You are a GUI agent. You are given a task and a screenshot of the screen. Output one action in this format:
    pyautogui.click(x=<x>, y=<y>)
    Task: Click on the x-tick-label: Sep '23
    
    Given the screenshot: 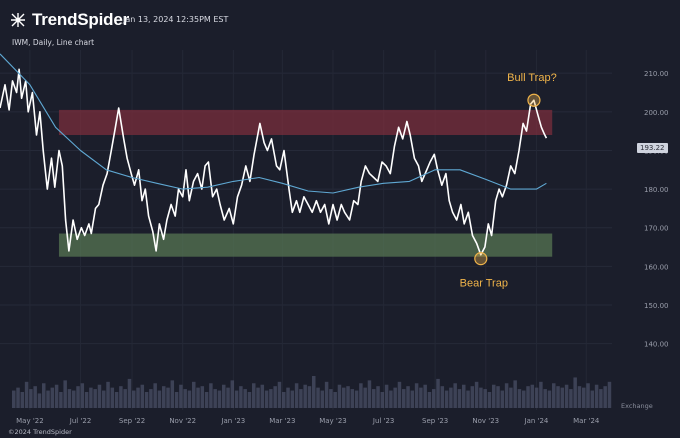 What is the action you would take?
    pyautogui.click(x=435, y=421)
    